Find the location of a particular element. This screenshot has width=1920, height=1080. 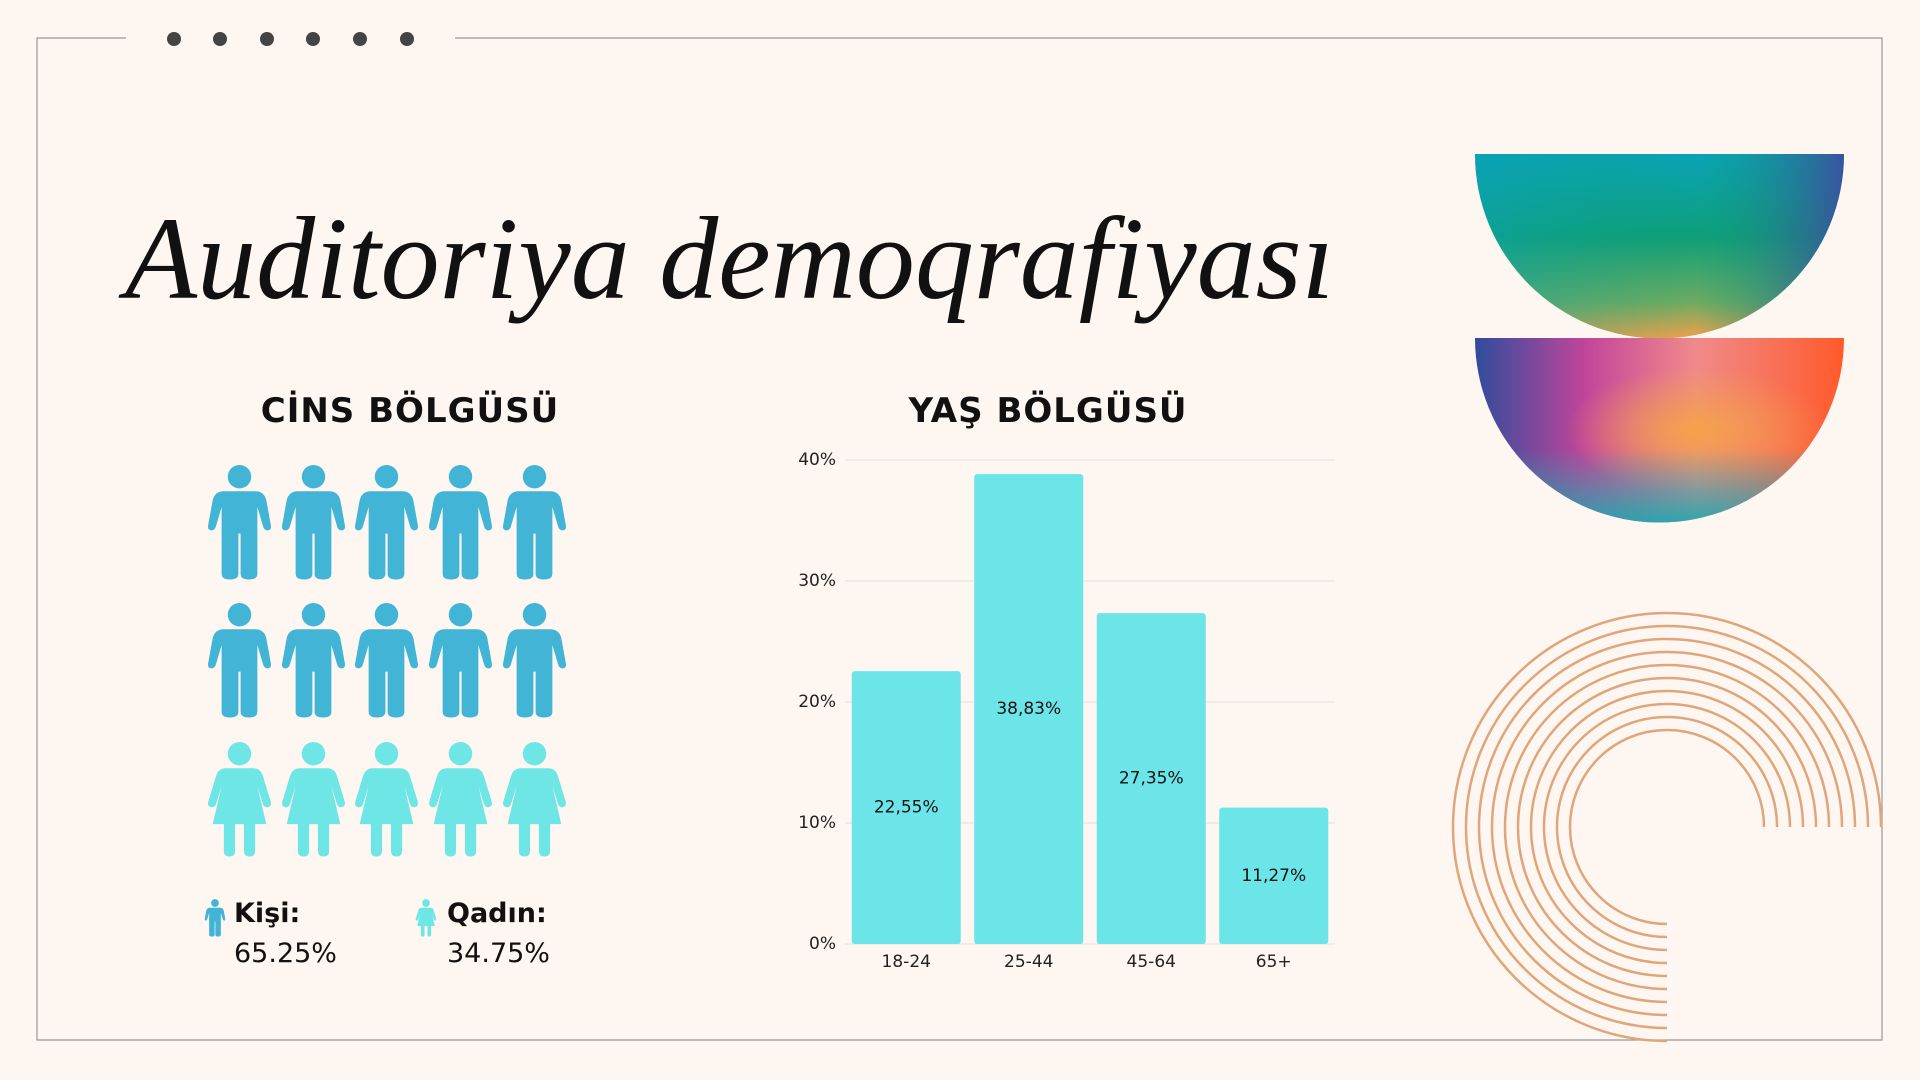

gender-legend: Kişi: 65.25% Qadın: 34.75% is located at coordinates (377, 933).